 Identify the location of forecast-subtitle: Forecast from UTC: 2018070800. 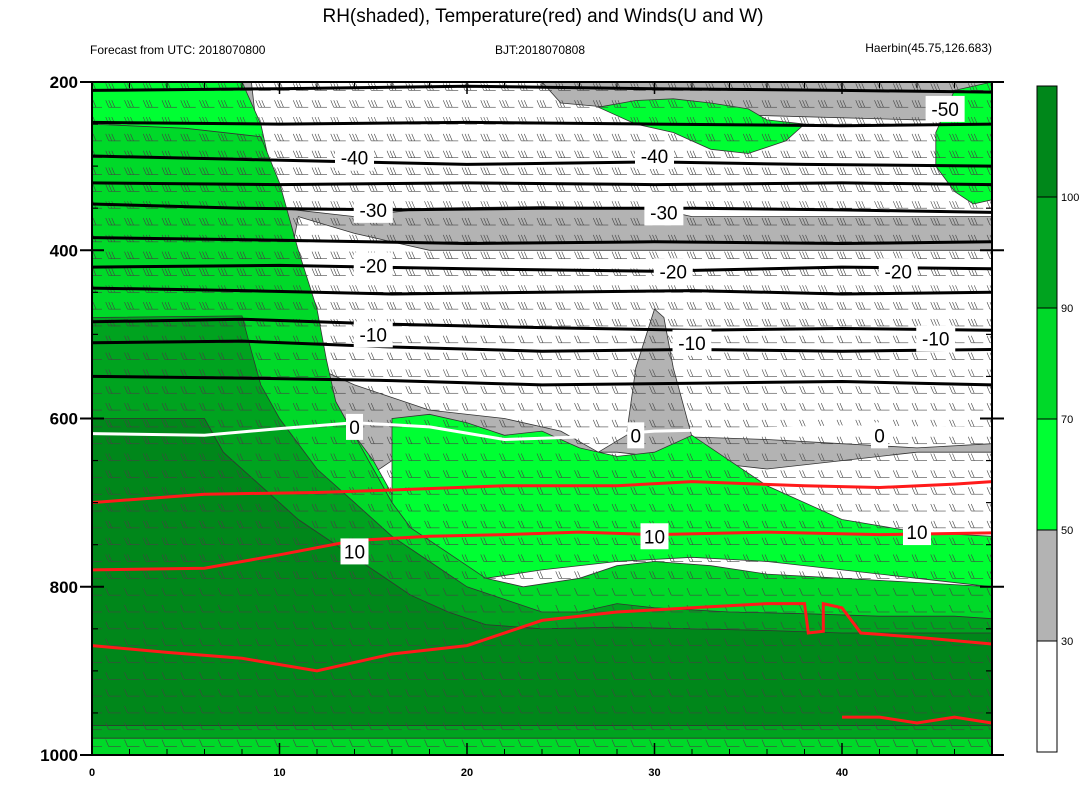
(178, 50).